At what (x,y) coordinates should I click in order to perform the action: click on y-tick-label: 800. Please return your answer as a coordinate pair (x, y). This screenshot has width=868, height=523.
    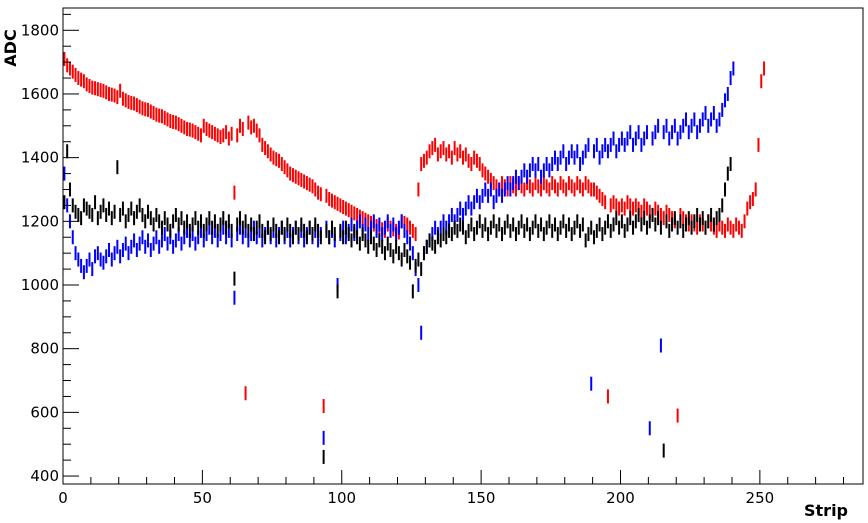
    Looking at the image, I should click on (44, 349).